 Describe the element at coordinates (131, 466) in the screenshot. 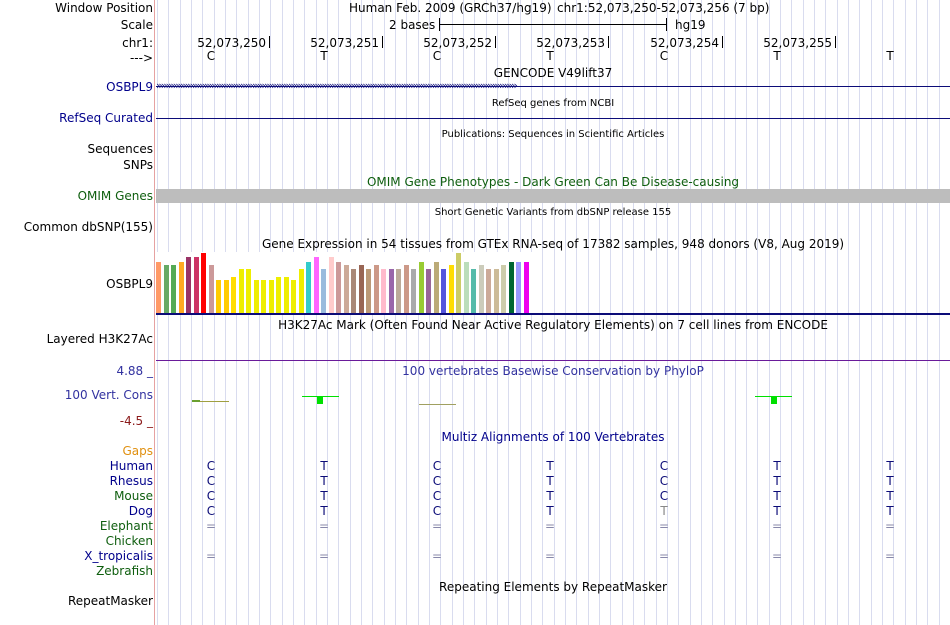

I see `species-label: Human` at that location.